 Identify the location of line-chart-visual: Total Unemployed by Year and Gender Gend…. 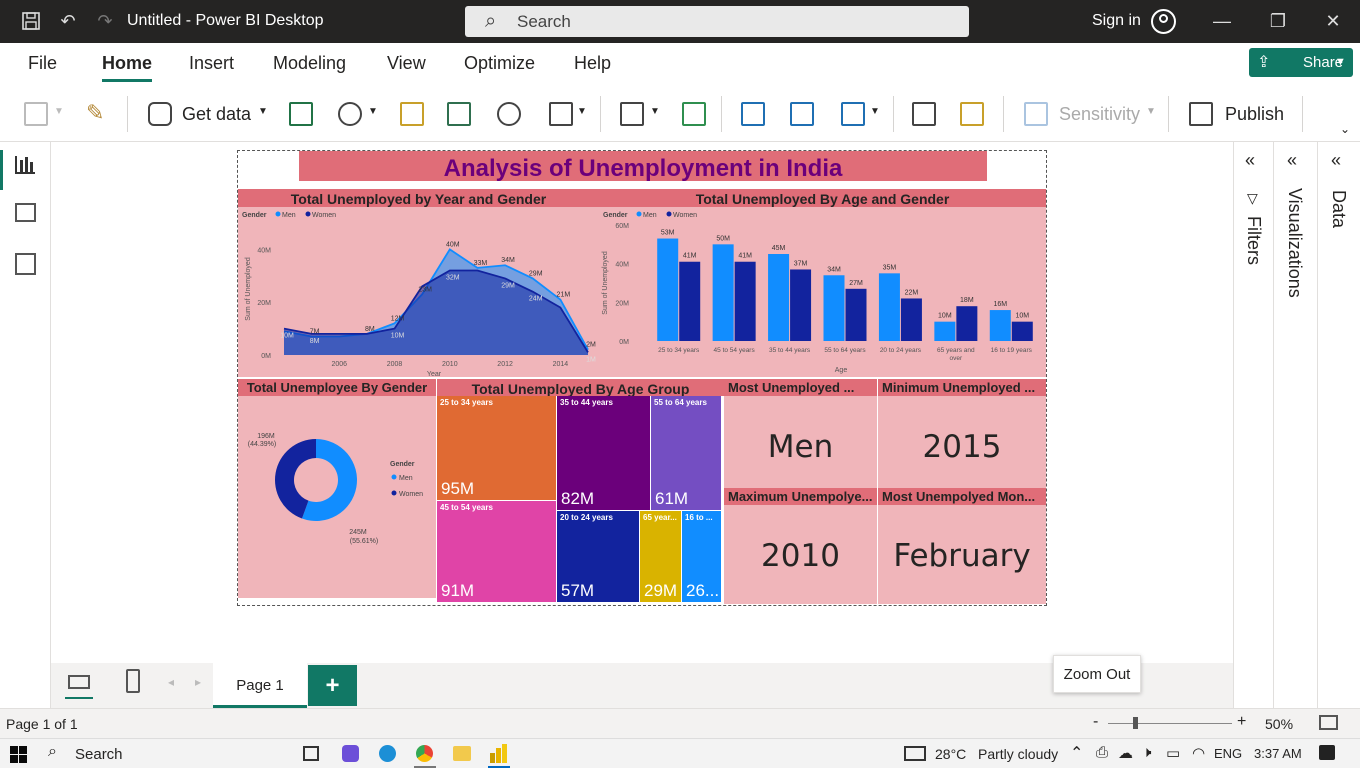
(418, 283).